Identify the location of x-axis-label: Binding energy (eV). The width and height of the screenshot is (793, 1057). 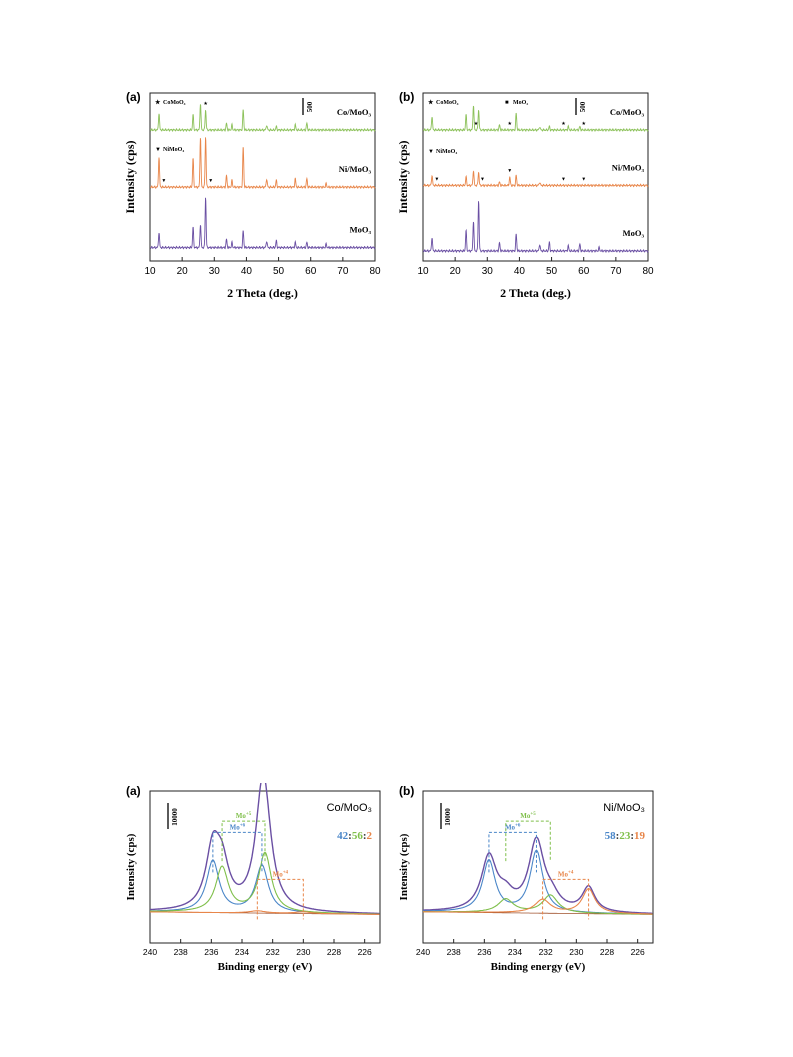
(538, 967).